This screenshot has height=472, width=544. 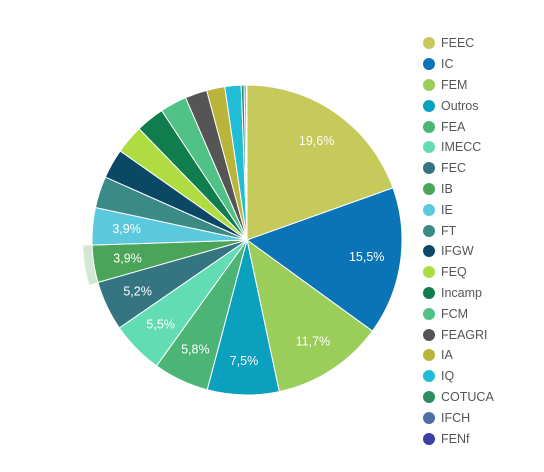 I want to click on legend-label: IQ, so click(x=448, y=376).